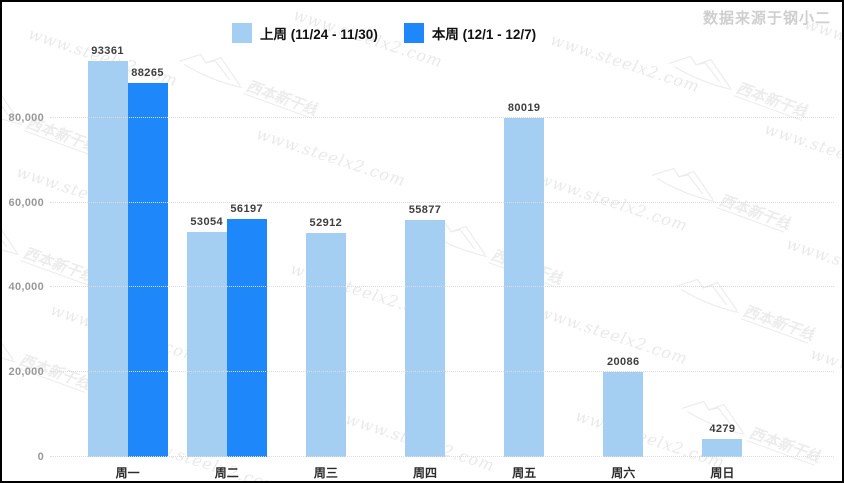  Describe the element at coordinates (623, 256) in the screenshot. I see `bar-group: 20086 周六` at that location.